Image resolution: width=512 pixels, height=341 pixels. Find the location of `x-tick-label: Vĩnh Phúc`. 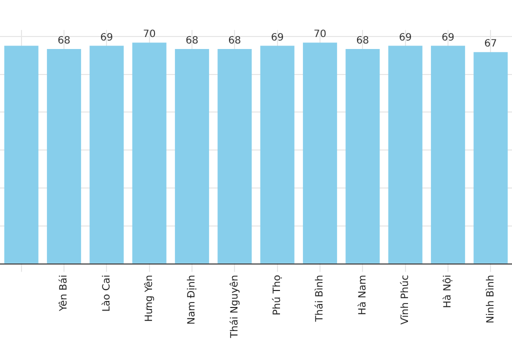

x-tick-label: Vĩnh Phúc is located at coordinates (405, 299).